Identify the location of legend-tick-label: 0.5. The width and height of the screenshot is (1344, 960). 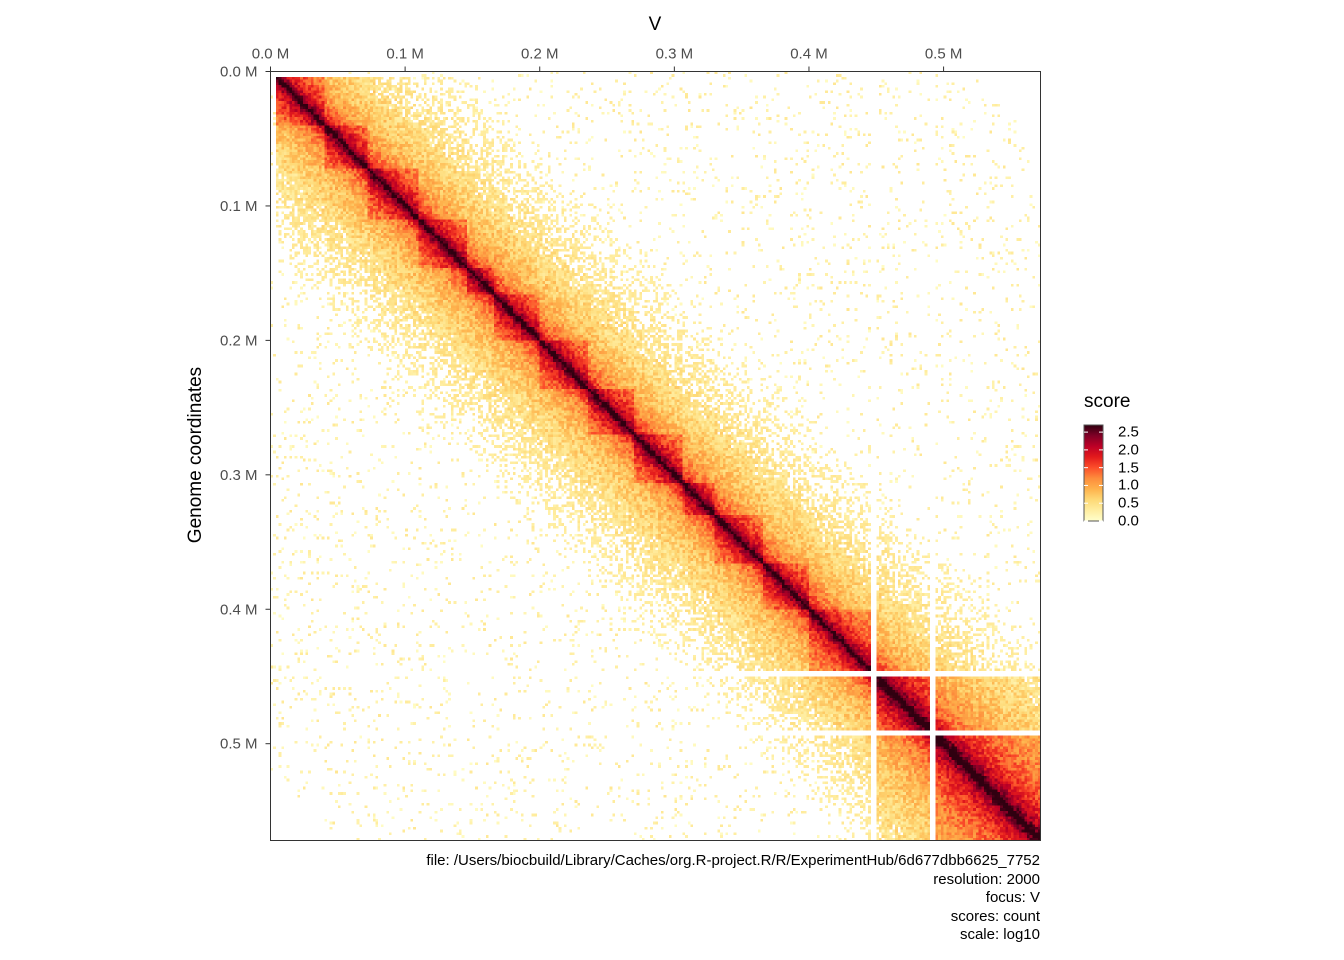
(1128, 503).